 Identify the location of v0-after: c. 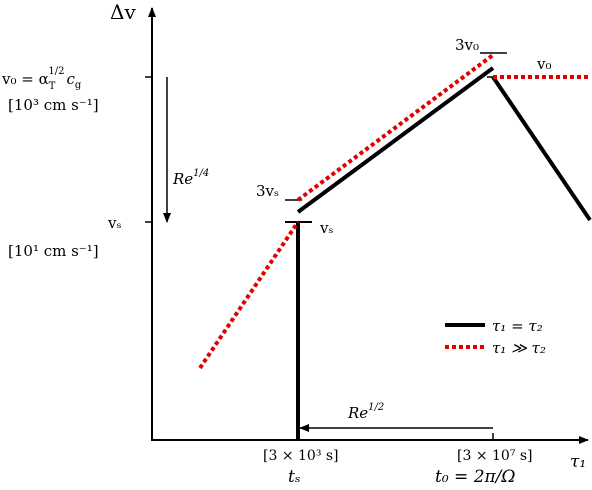
(71, 79).